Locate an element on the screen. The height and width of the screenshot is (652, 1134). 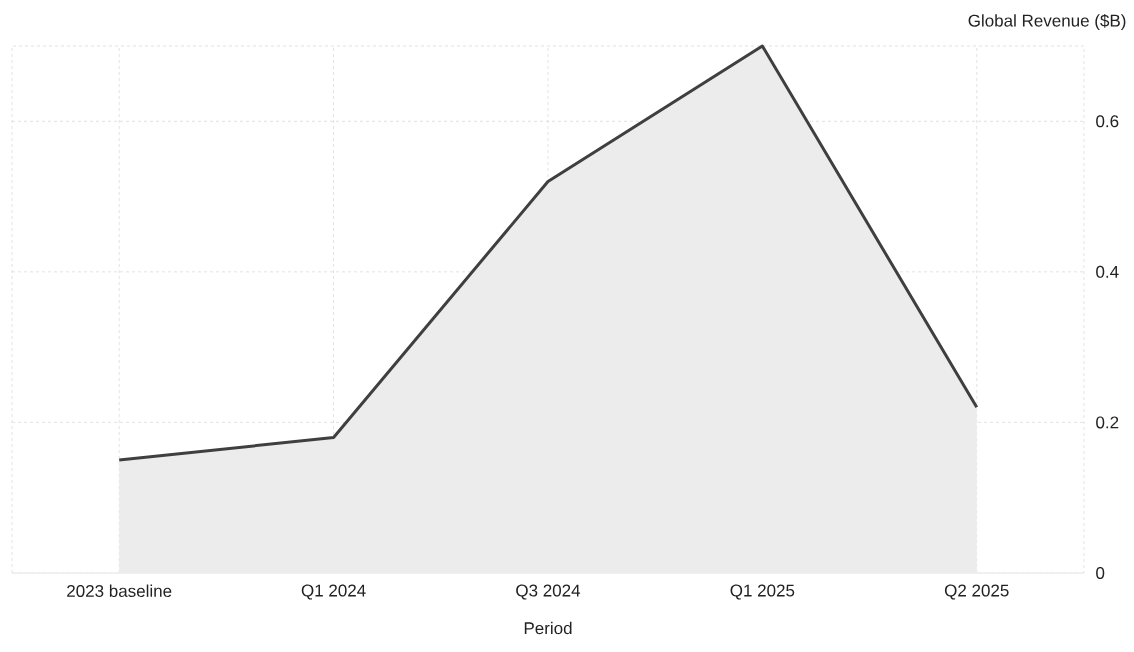
y-tick-label: 0 is located at coordinates (1100, 573).